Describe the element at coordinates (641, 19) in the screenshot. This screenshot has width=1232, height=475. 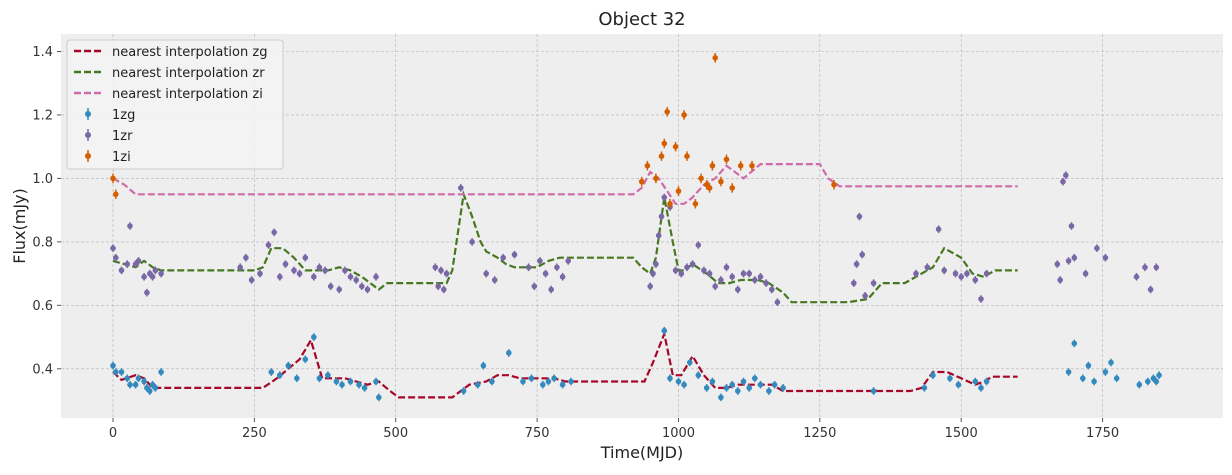
I see `chart-title: Object 32` at that location.